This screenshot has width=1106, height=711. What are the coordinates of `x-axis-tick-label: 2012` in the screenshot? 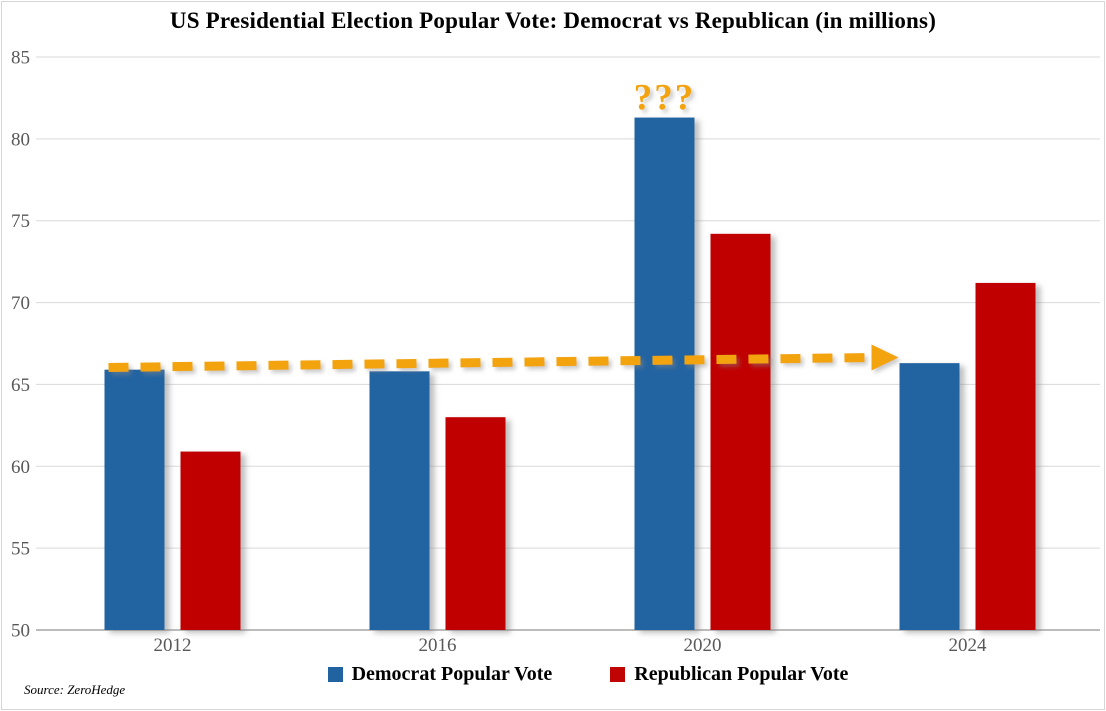 It's located at (173, 645).